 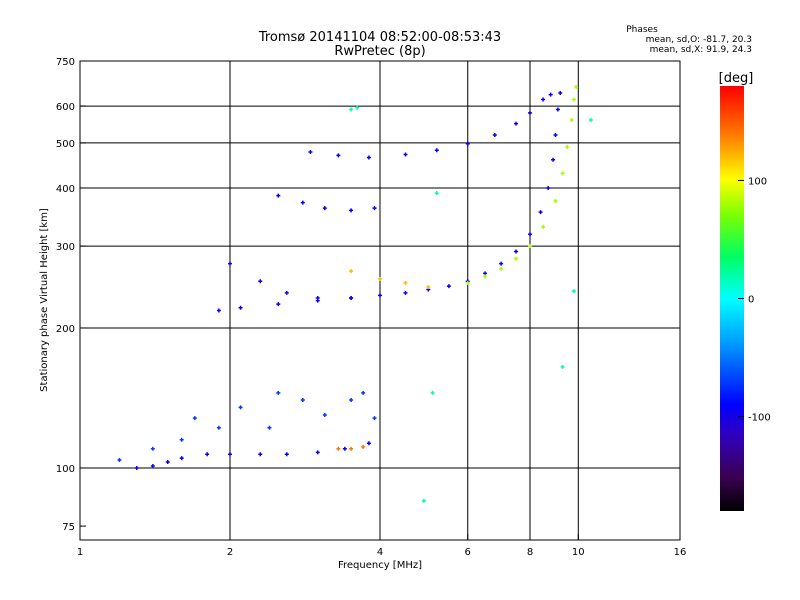 I want to click on y-axis: 75 100 200 300 400 500 600 750, so click(x=71, y=295).